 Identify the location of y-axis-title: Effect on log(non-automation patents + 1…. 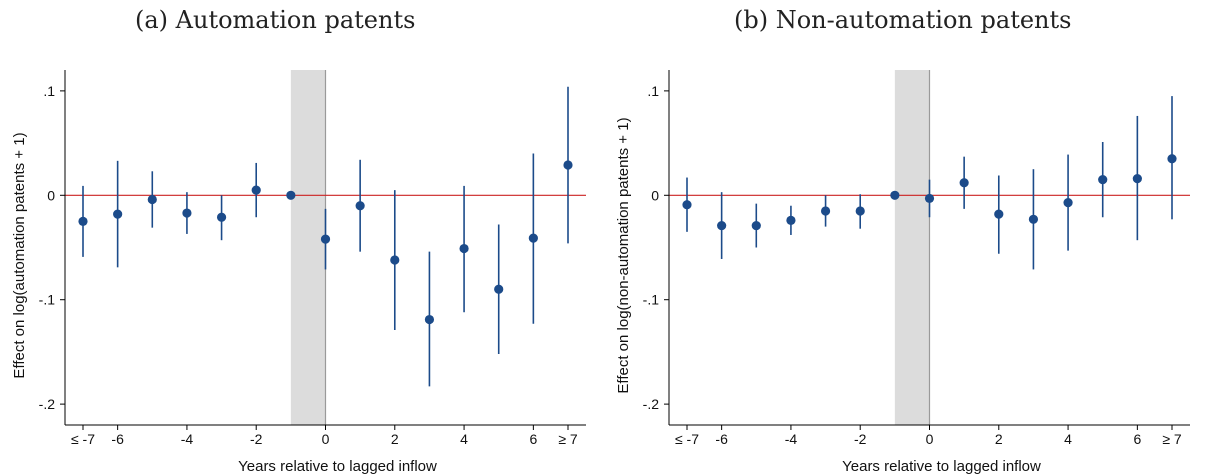
(623, 255).